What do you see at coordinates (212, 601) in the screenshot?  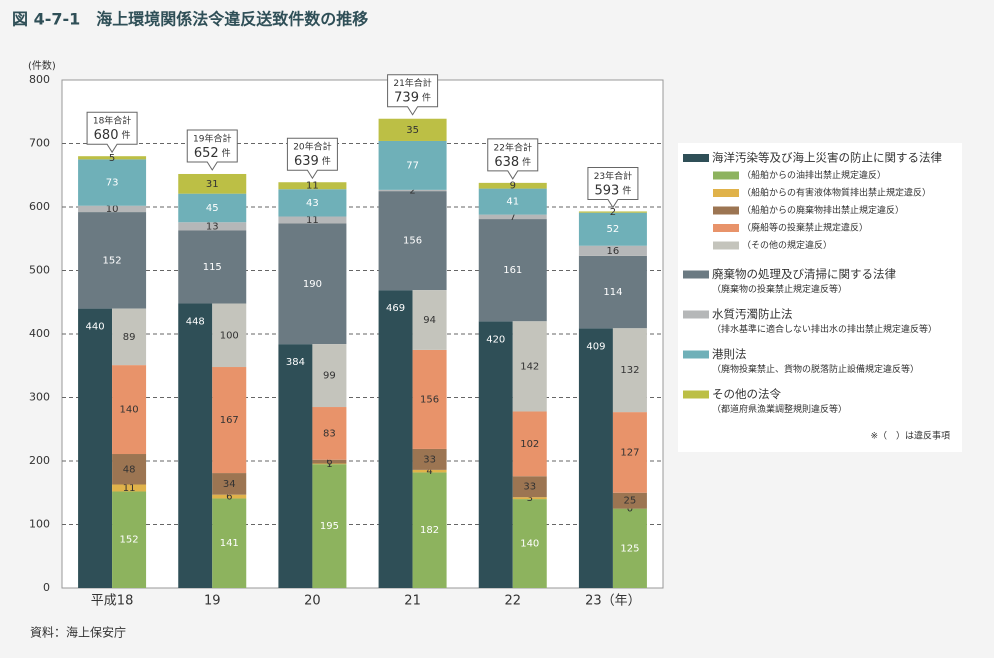 I see `x-tick-label: 19` at bounding box center [212, 601].